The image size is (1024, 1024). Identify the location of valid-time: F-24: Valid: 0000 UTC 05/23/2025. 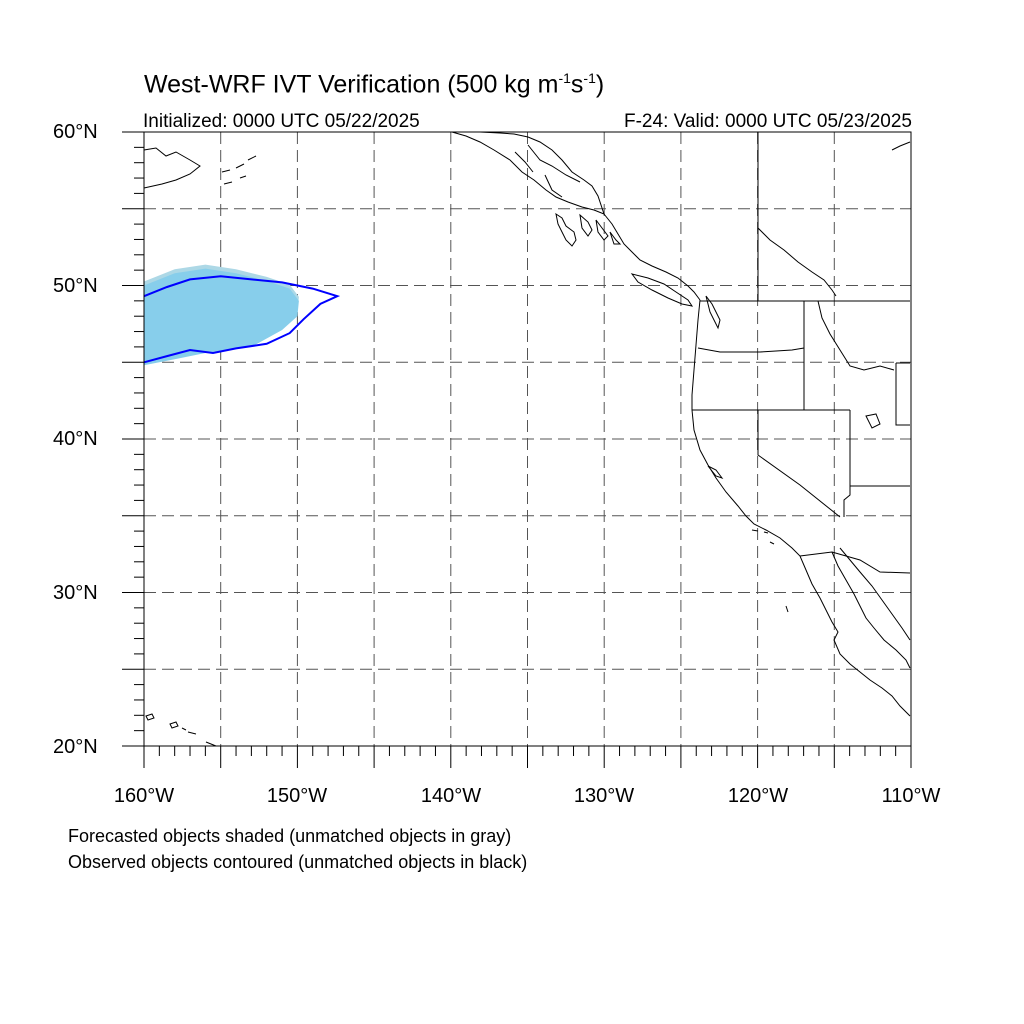
(768, 121).